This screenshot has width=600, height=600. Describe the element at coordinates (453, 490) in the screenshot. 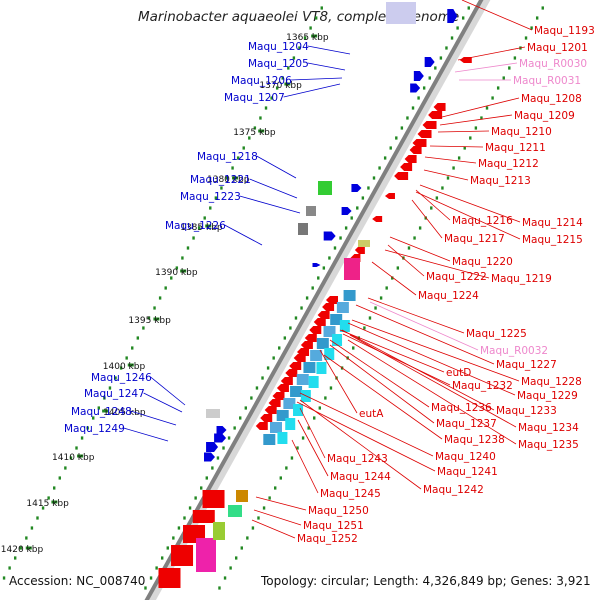

I see `gene-label-right: Maqu_1242` at that location.